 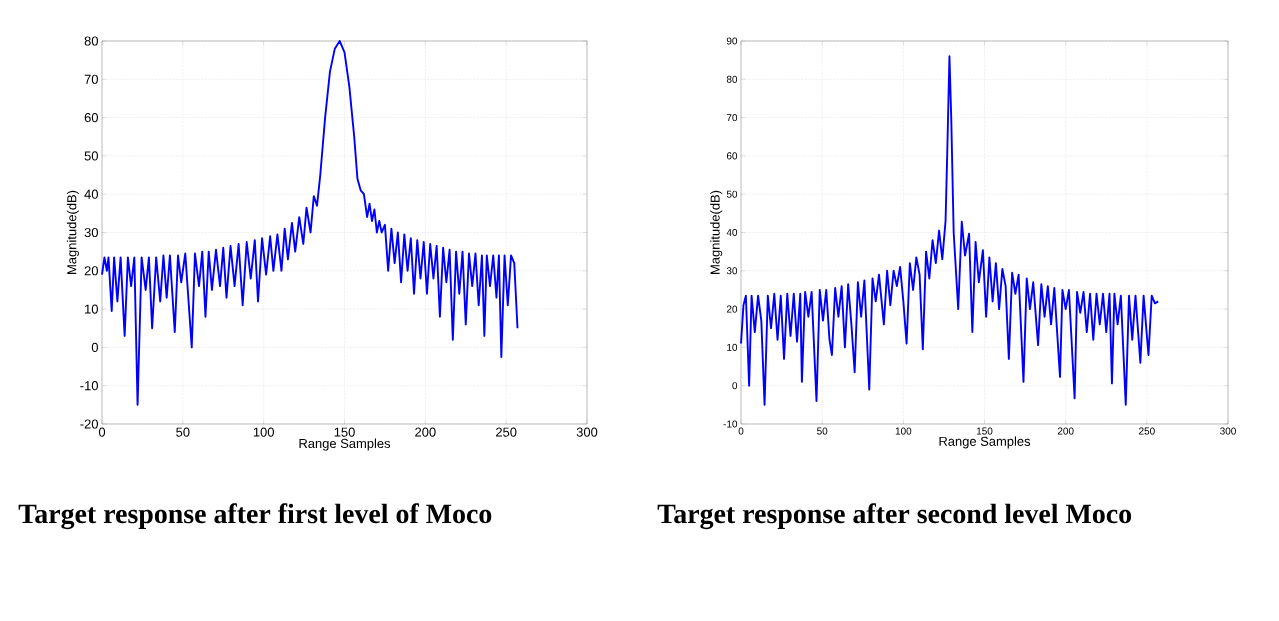 What do you see at coordinates (89, 424) in the screenshot?
I see `y-tick-label: -20` at bounding box center [89, 424].